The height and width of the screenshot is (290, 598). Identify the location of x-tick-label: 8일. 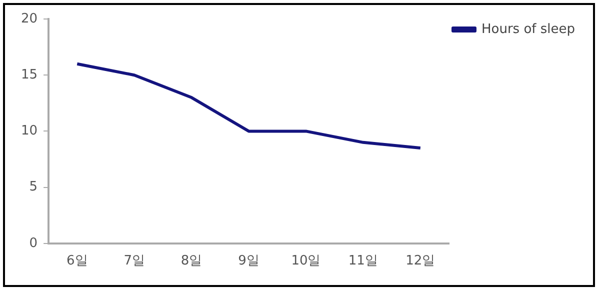
(191, 261).